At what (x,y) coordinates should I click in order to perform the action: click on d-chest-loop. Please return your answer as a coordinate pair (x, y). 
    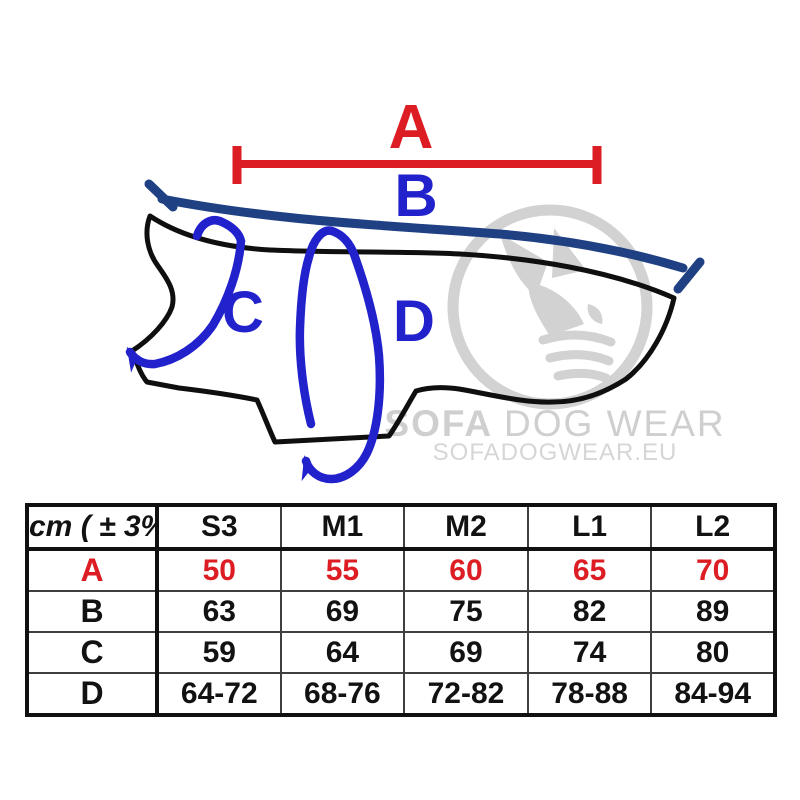
    Looking at the image, I should click on (340, 355).